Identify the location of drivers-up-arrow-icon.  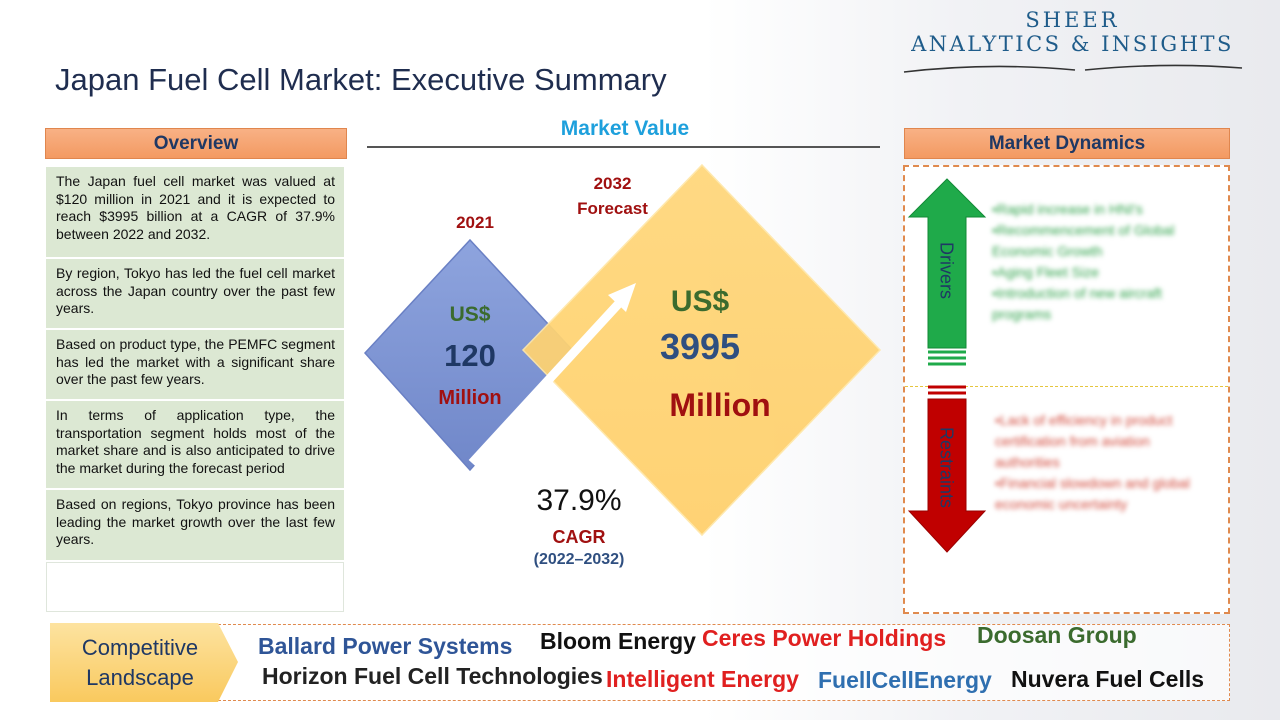
(947, 272).